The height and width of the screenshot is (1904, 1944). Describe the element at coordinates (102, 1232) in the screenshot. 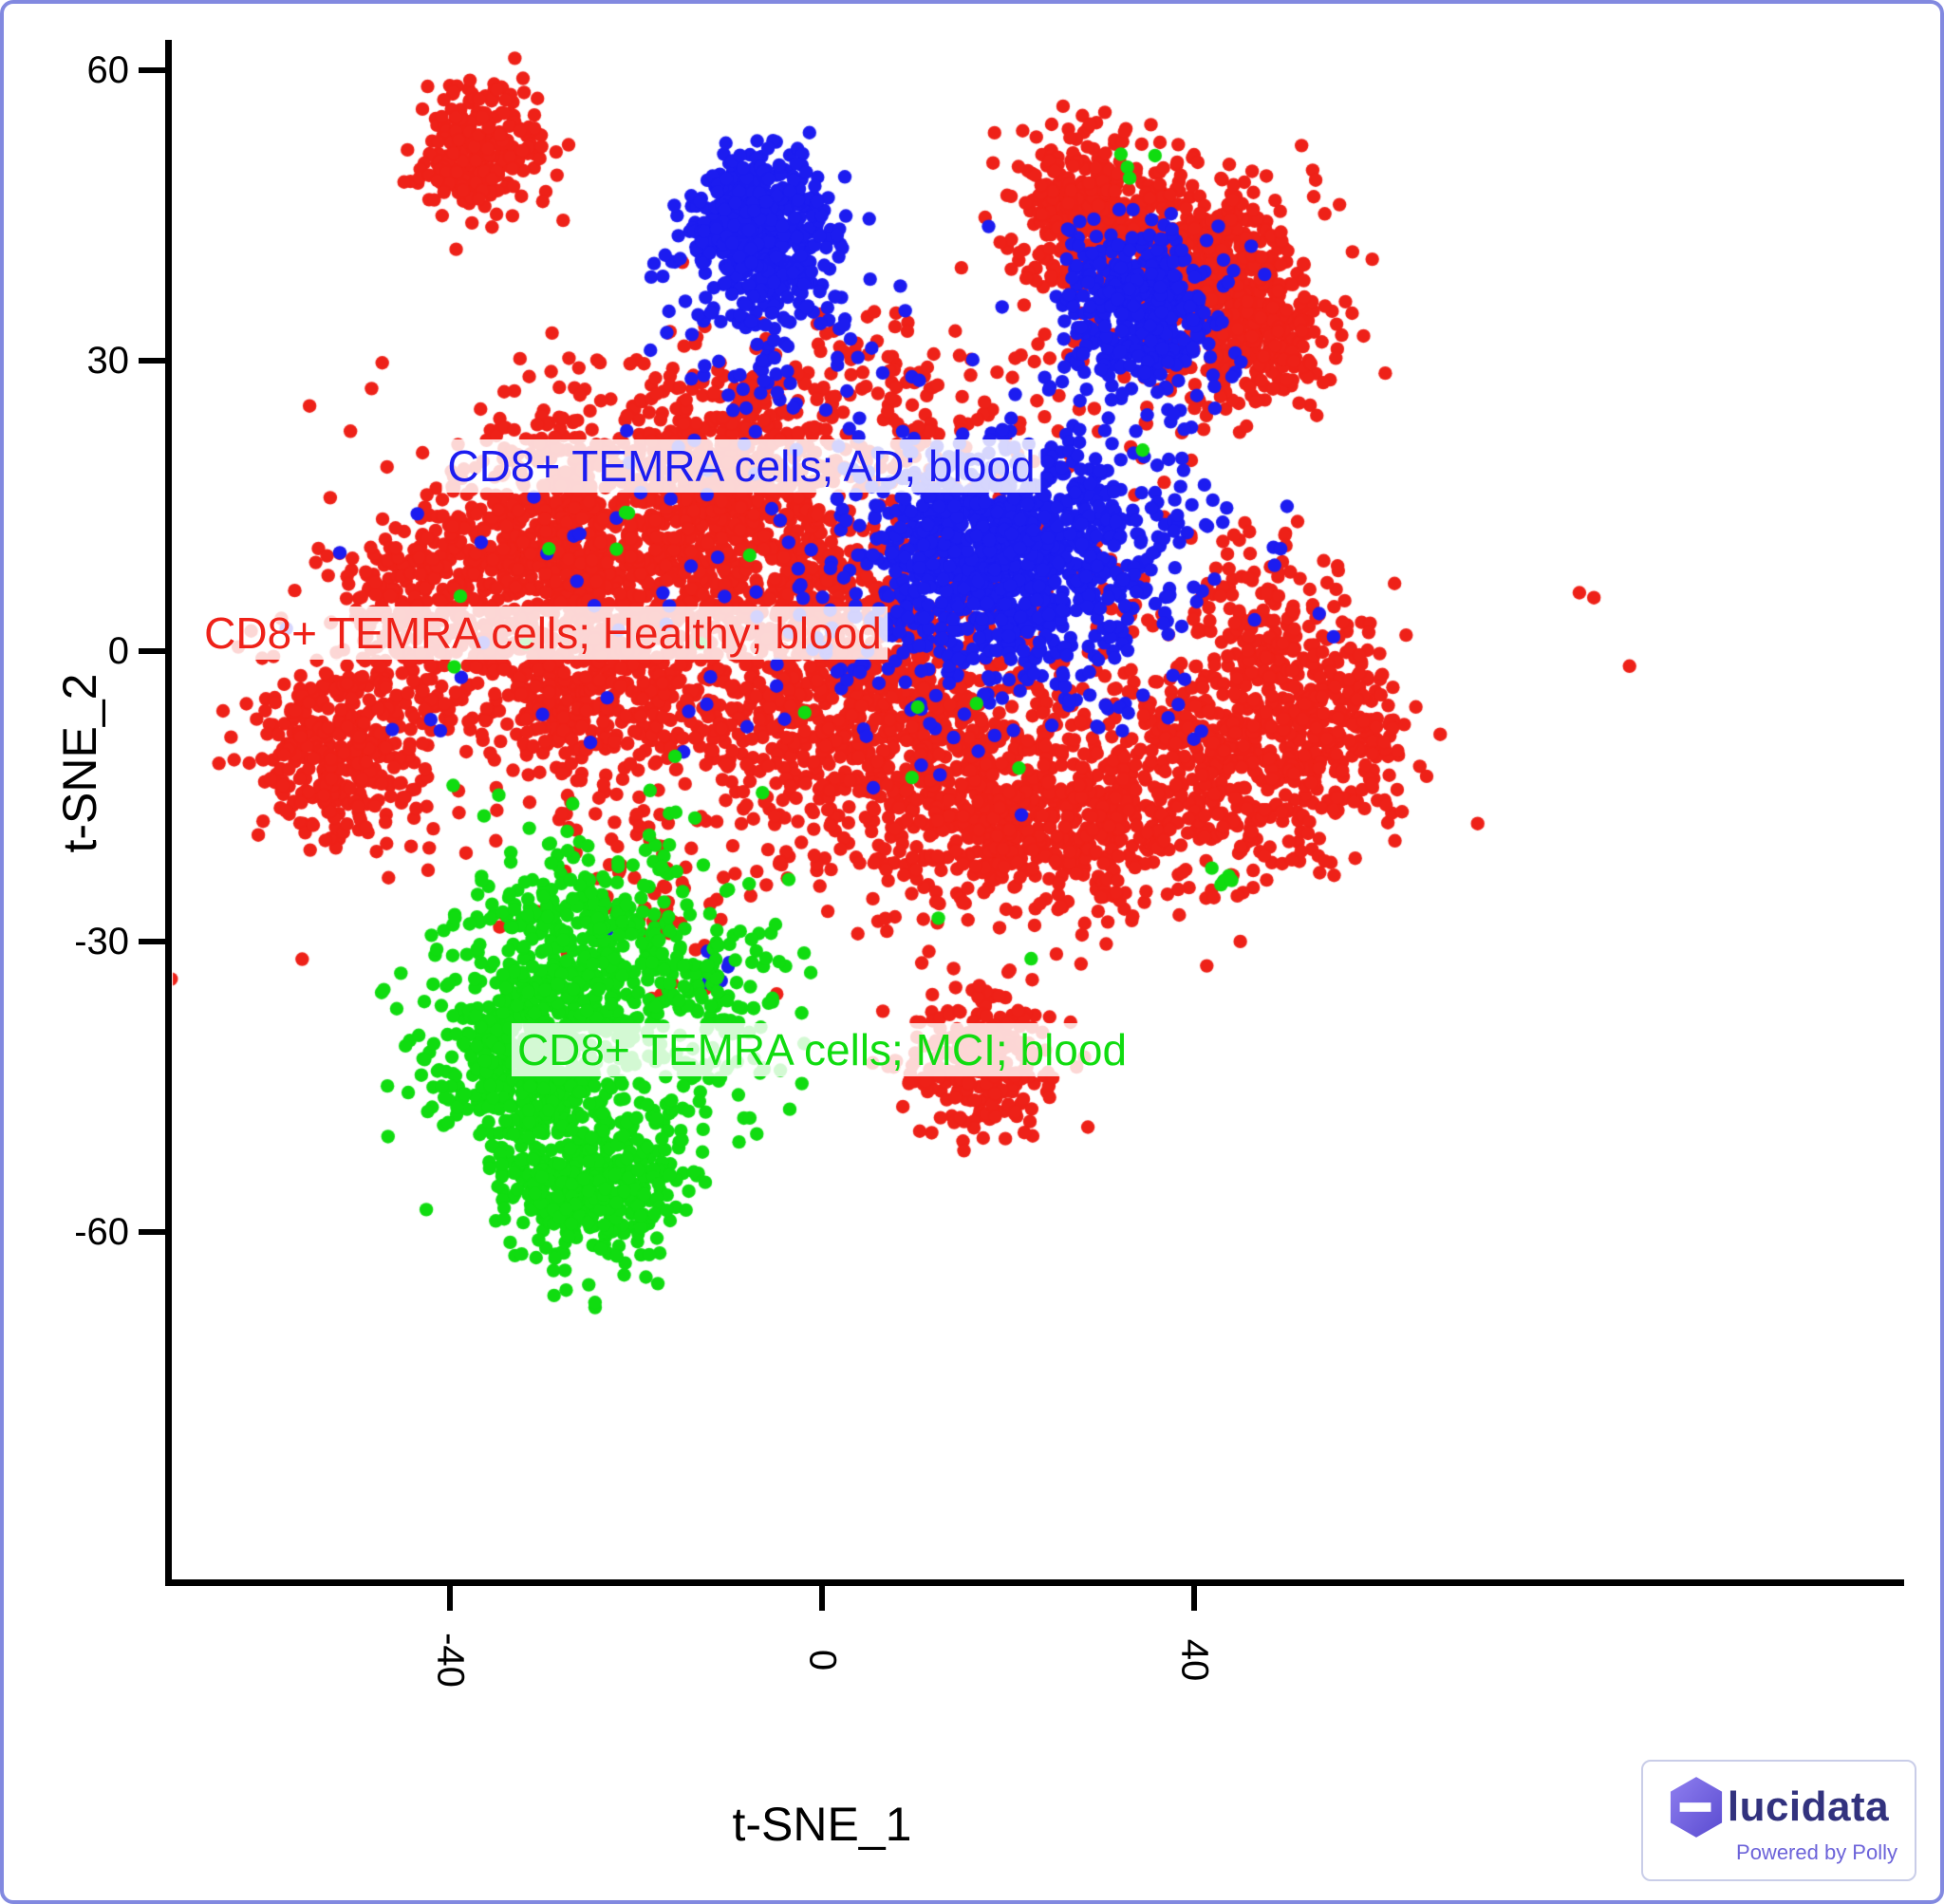

I see `y-tick-label: -60` at that location.